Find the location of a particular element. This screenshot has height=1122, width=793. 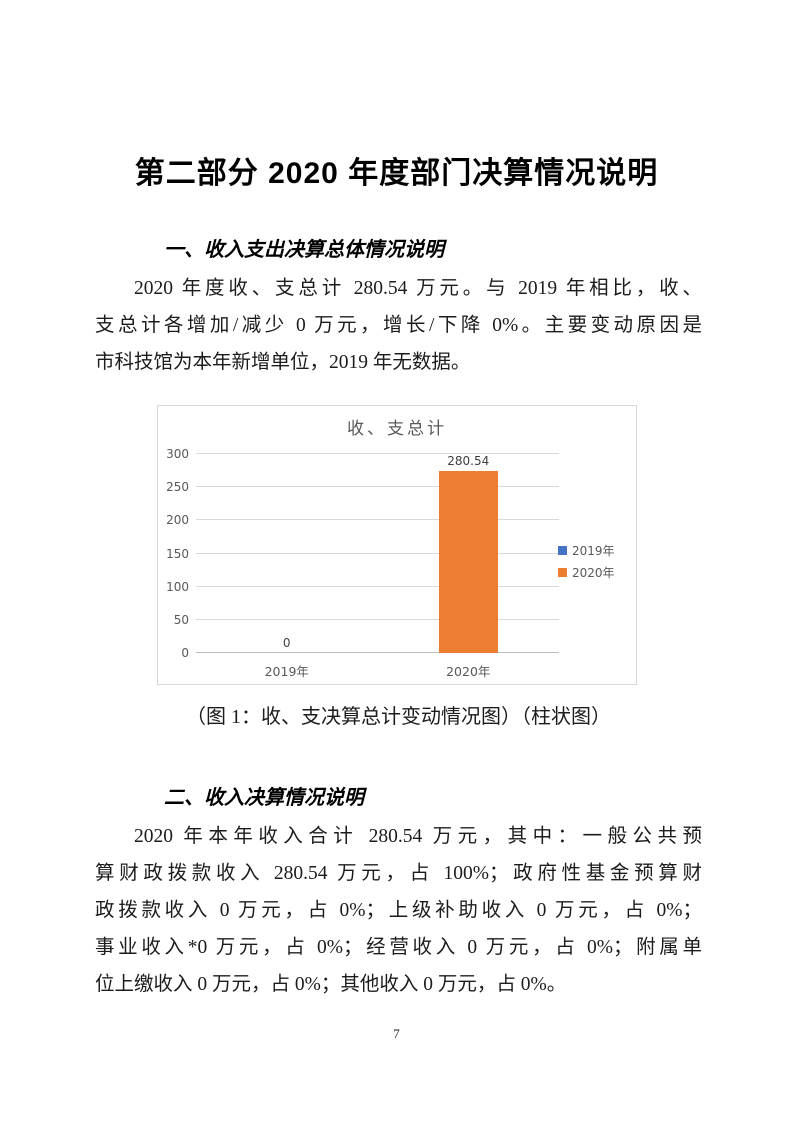

y-axis-tick-label: 0 is located at coordinates (185, 653).